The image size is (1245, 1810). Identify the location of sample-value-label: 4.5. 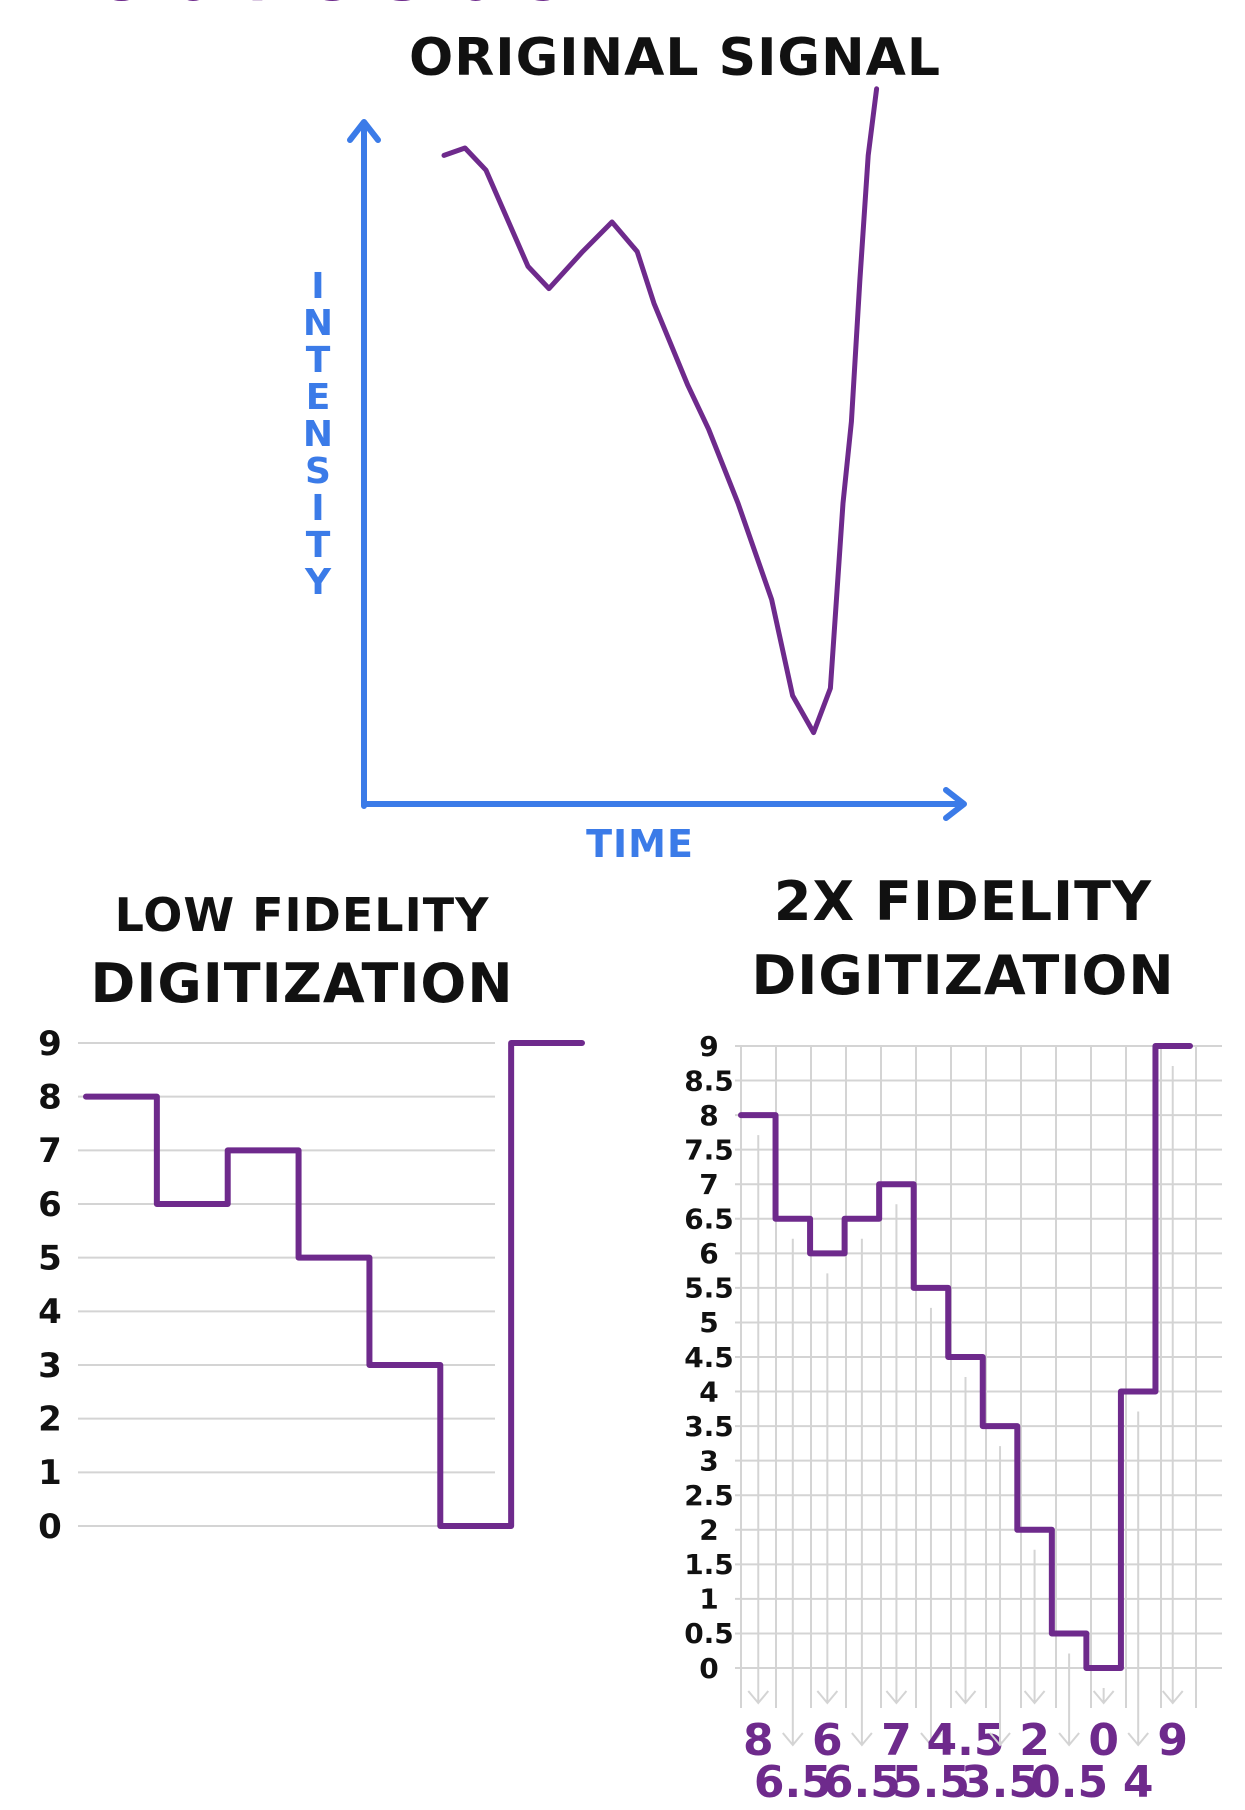
(966, 1740).